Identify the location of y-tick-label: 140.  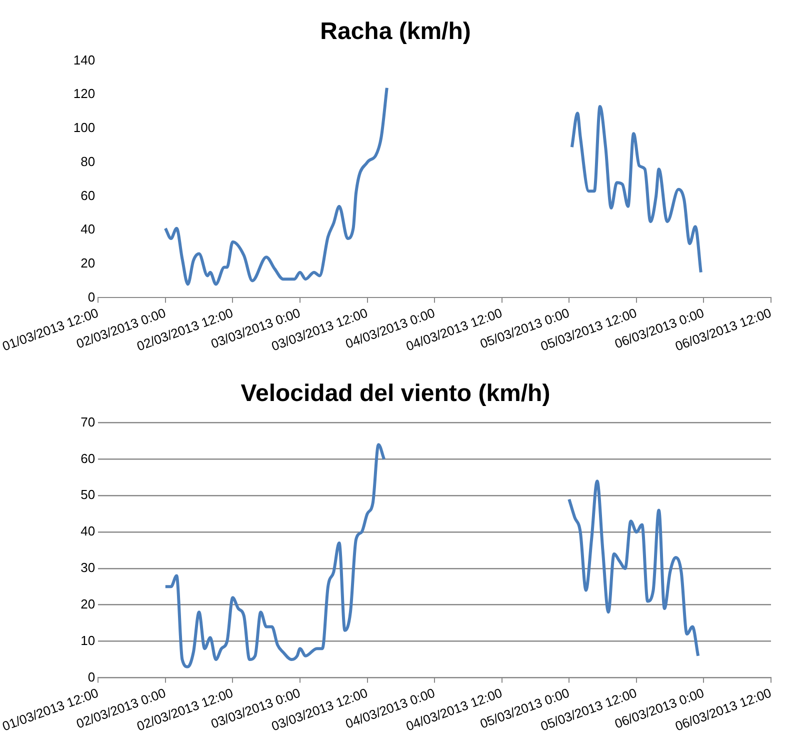
(84, 60).